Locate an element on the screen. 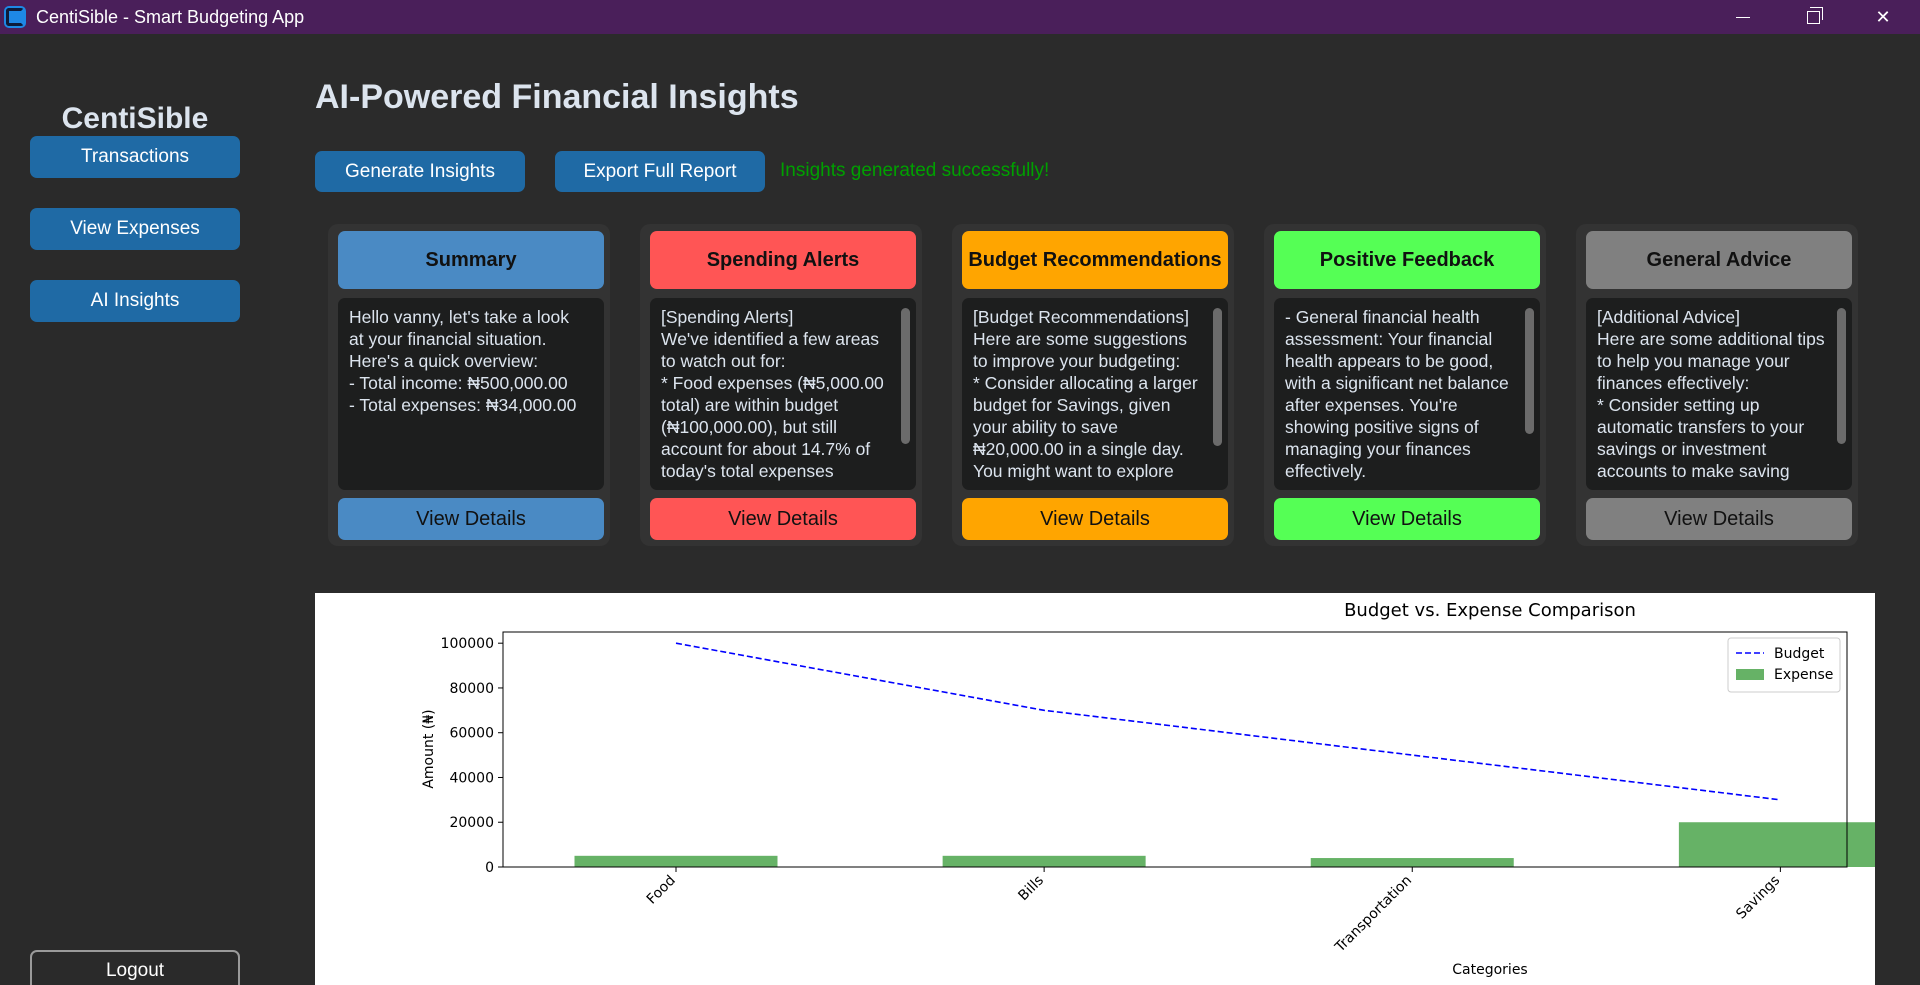  legend-label-budget: Budget is located at coordinates (1799, 654).